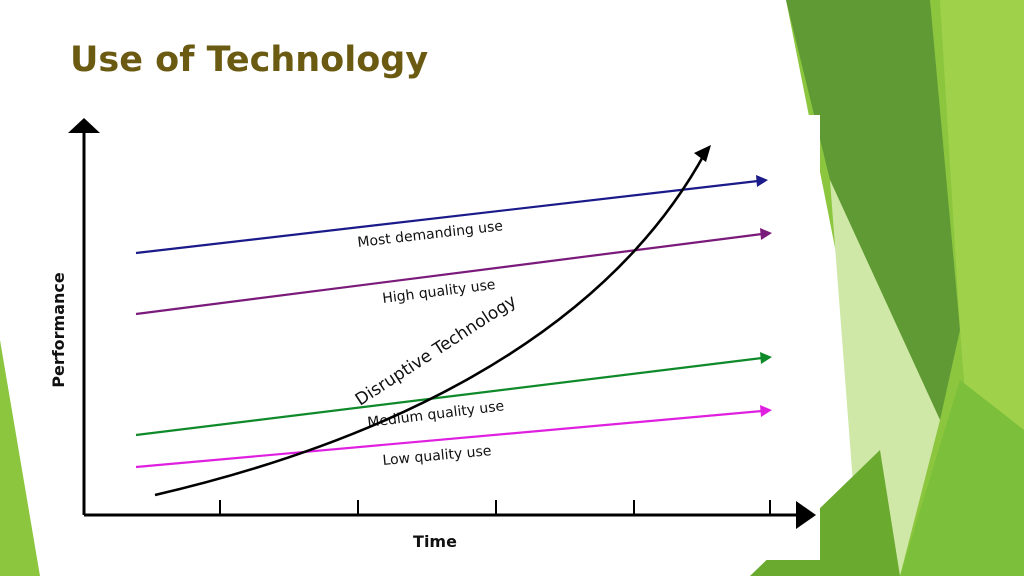 This screenshot has width=1024, height=576. Describe the element at coordinates (702, 153) in the screenshot. I see `curve-arrow` at that location.